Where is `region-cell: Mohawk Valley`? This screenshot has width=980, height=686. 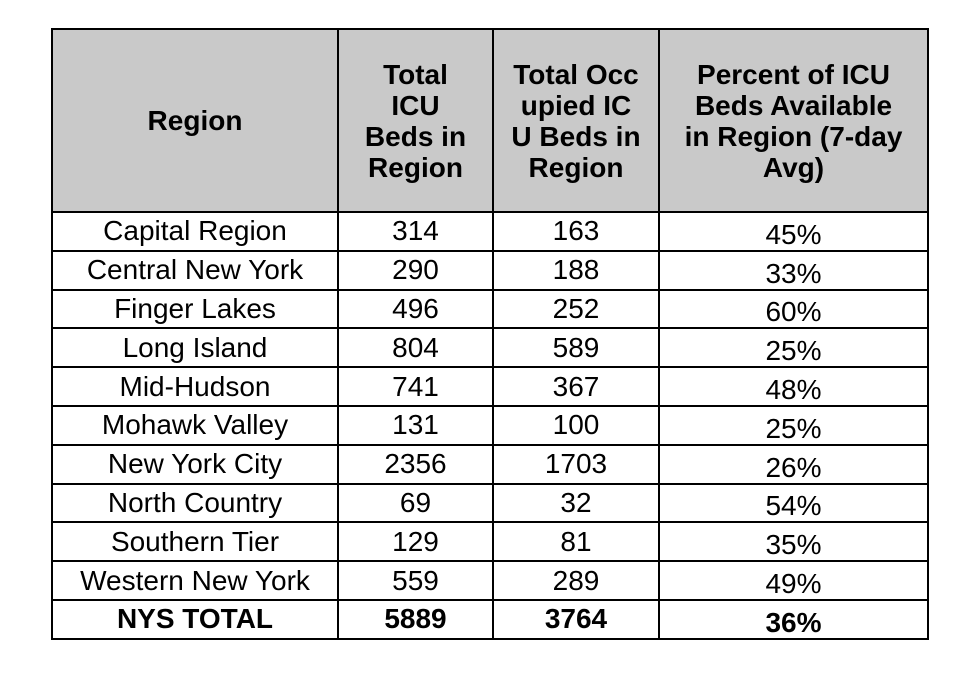 region-cell: Mohawk Valley is located at coordinates (195, 425).